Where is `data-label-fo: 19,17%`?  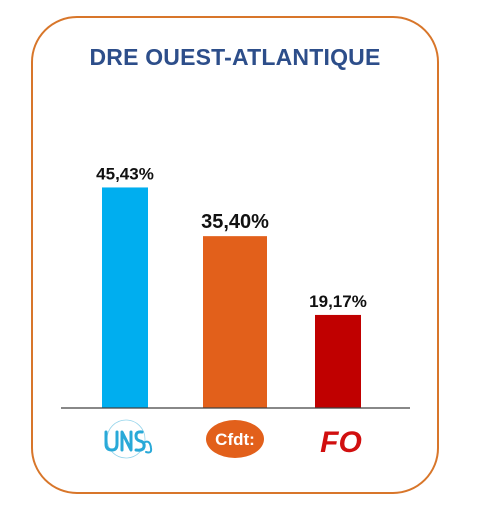
data-label-fo: 19,17% is located at coordinates (338, 301).